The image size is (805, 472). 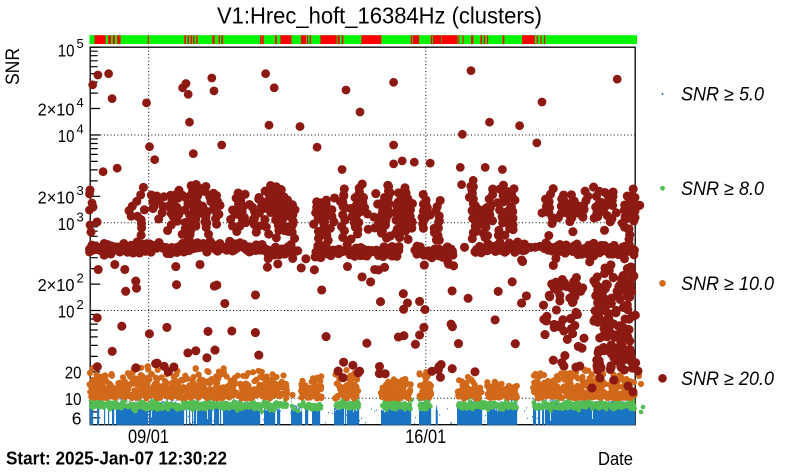 I want to click on svg-text: 6, so click(x=77, y=418).